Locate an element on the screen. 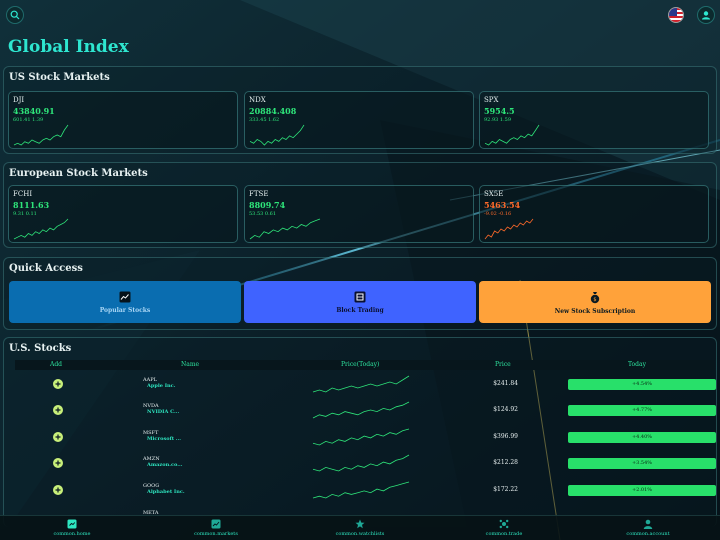 The image size is (720, 540). watchlist-icon is located at coordinates (360, 524).